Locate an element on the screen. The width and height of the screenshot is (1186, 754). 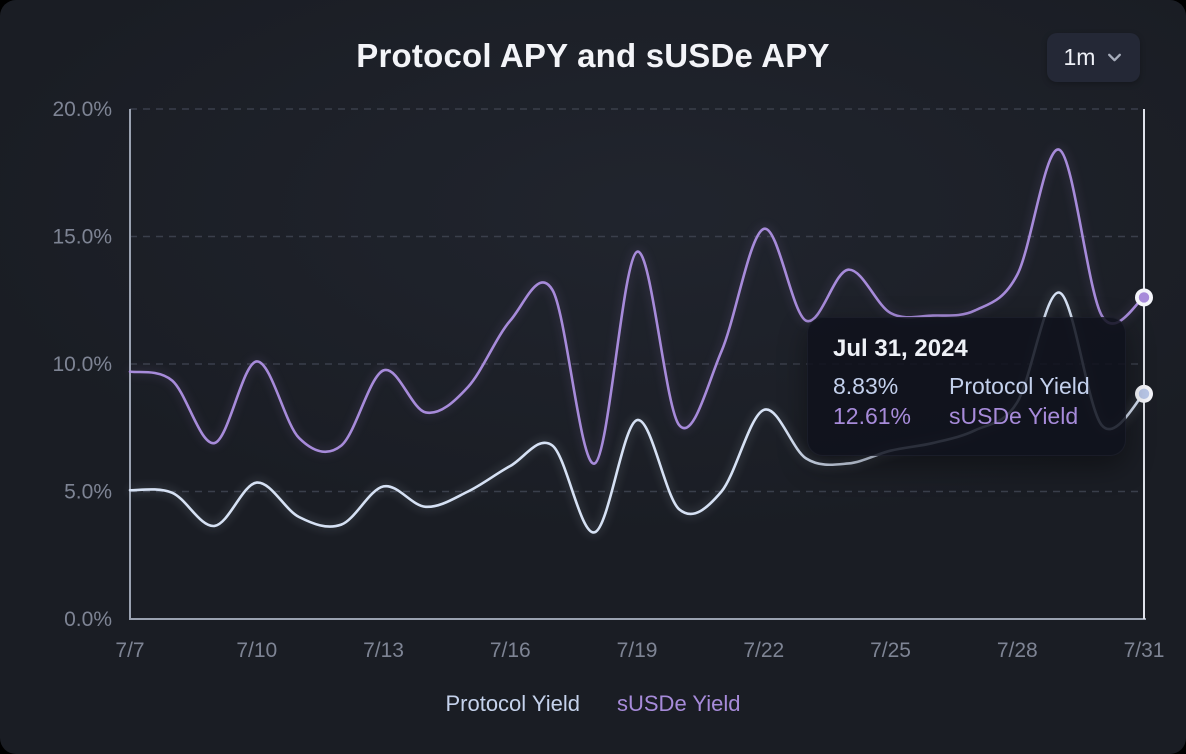
y-axis-label: 10.0% is located at coordinates (82, 364).